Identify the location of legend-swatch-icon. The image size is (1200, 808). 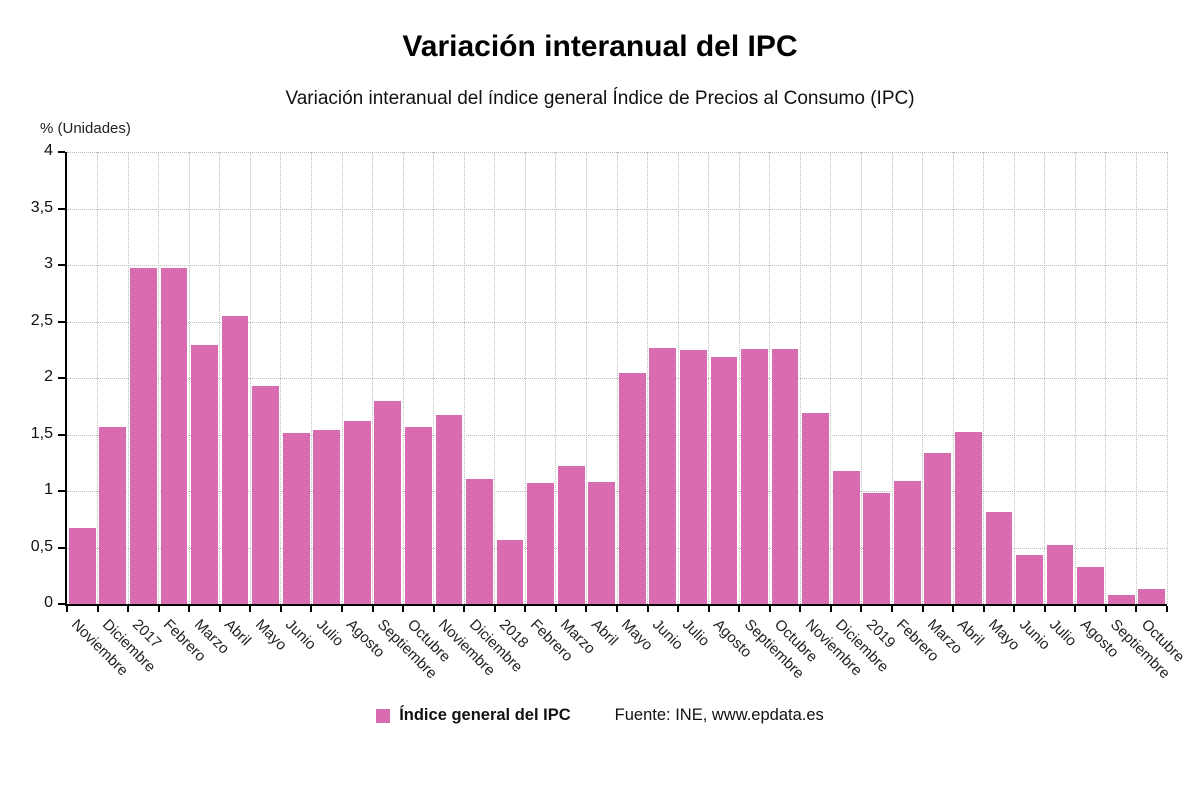
(383, 715).